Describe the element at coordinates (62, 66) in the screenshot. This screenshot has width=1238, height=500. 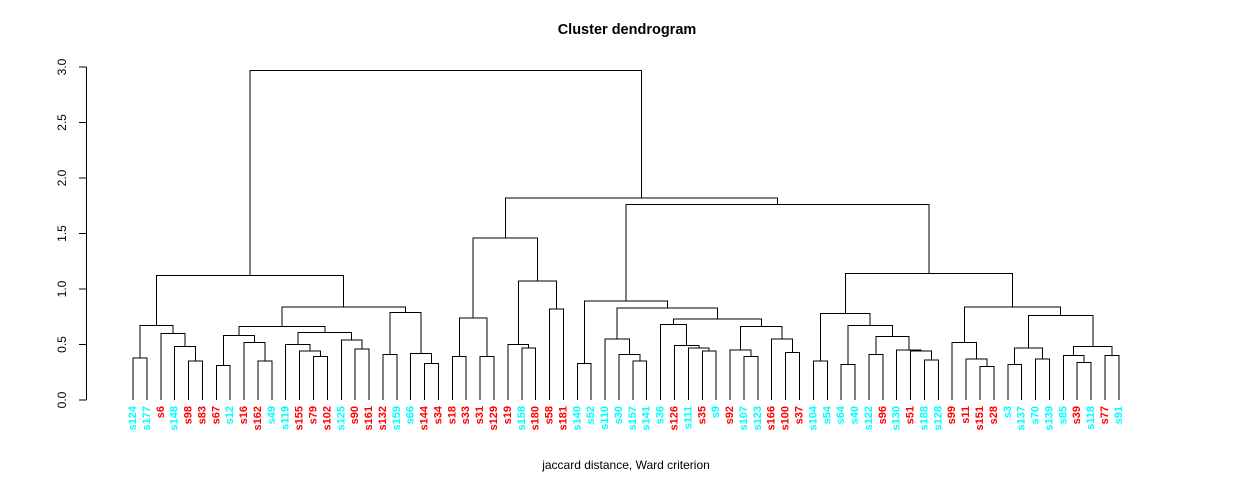
I see `y-tick-label: 3.0` at that location.